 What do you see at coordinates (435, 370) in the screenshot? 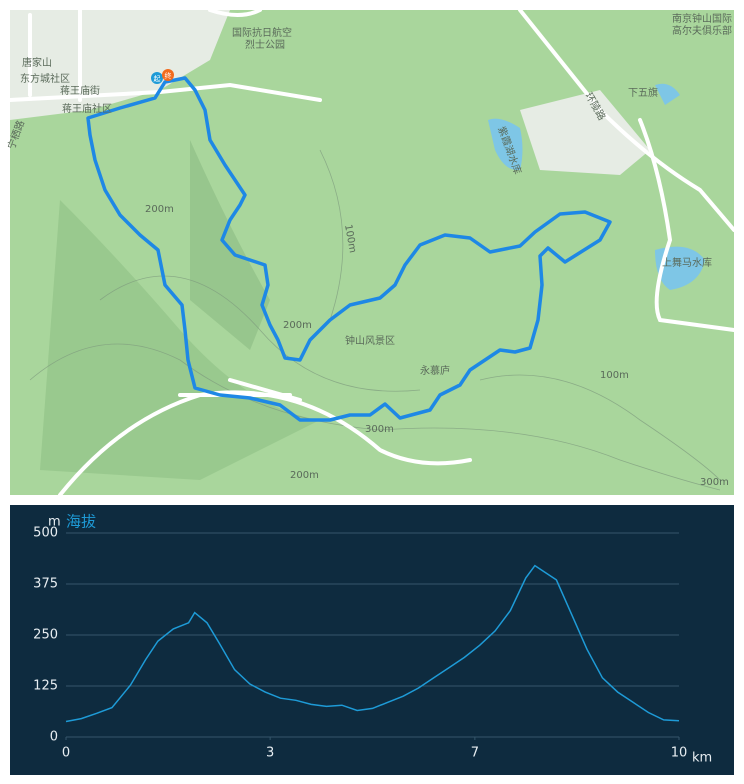
I see `place-label: 永慕庐` at bounding box center [435, 370].